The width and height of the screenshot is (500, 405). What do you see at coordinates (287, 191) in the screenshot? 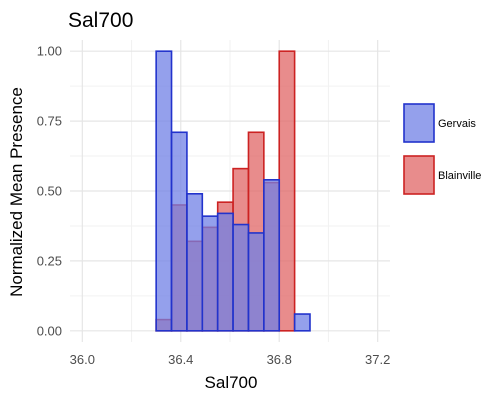
I see `histogram-bar-blainville` at bounding box center [287, 191].